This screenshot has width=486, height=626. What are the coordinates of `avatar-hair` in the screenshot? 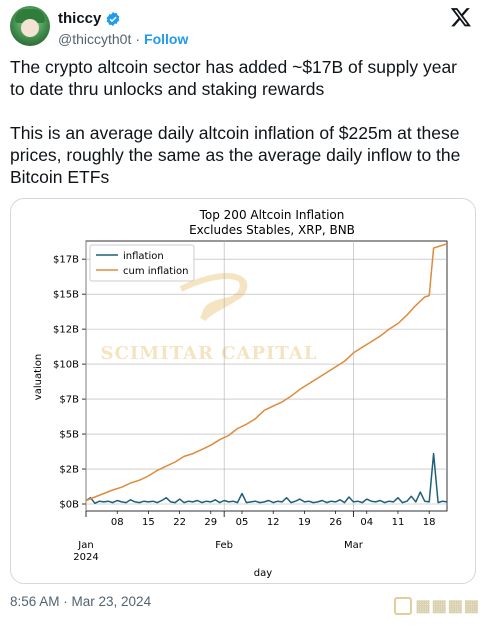 It's located at (30, 16).